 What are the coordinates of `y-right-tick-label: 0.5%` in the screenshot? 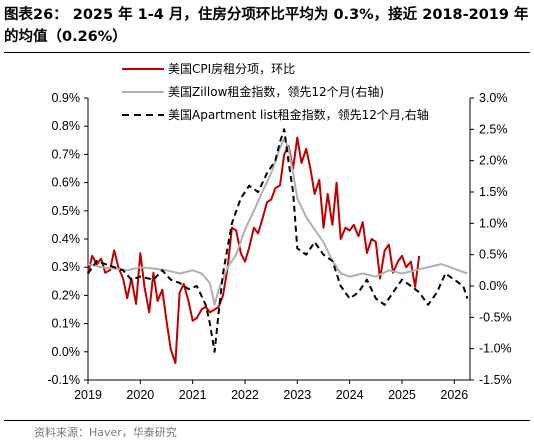 It's located at (493, 255).